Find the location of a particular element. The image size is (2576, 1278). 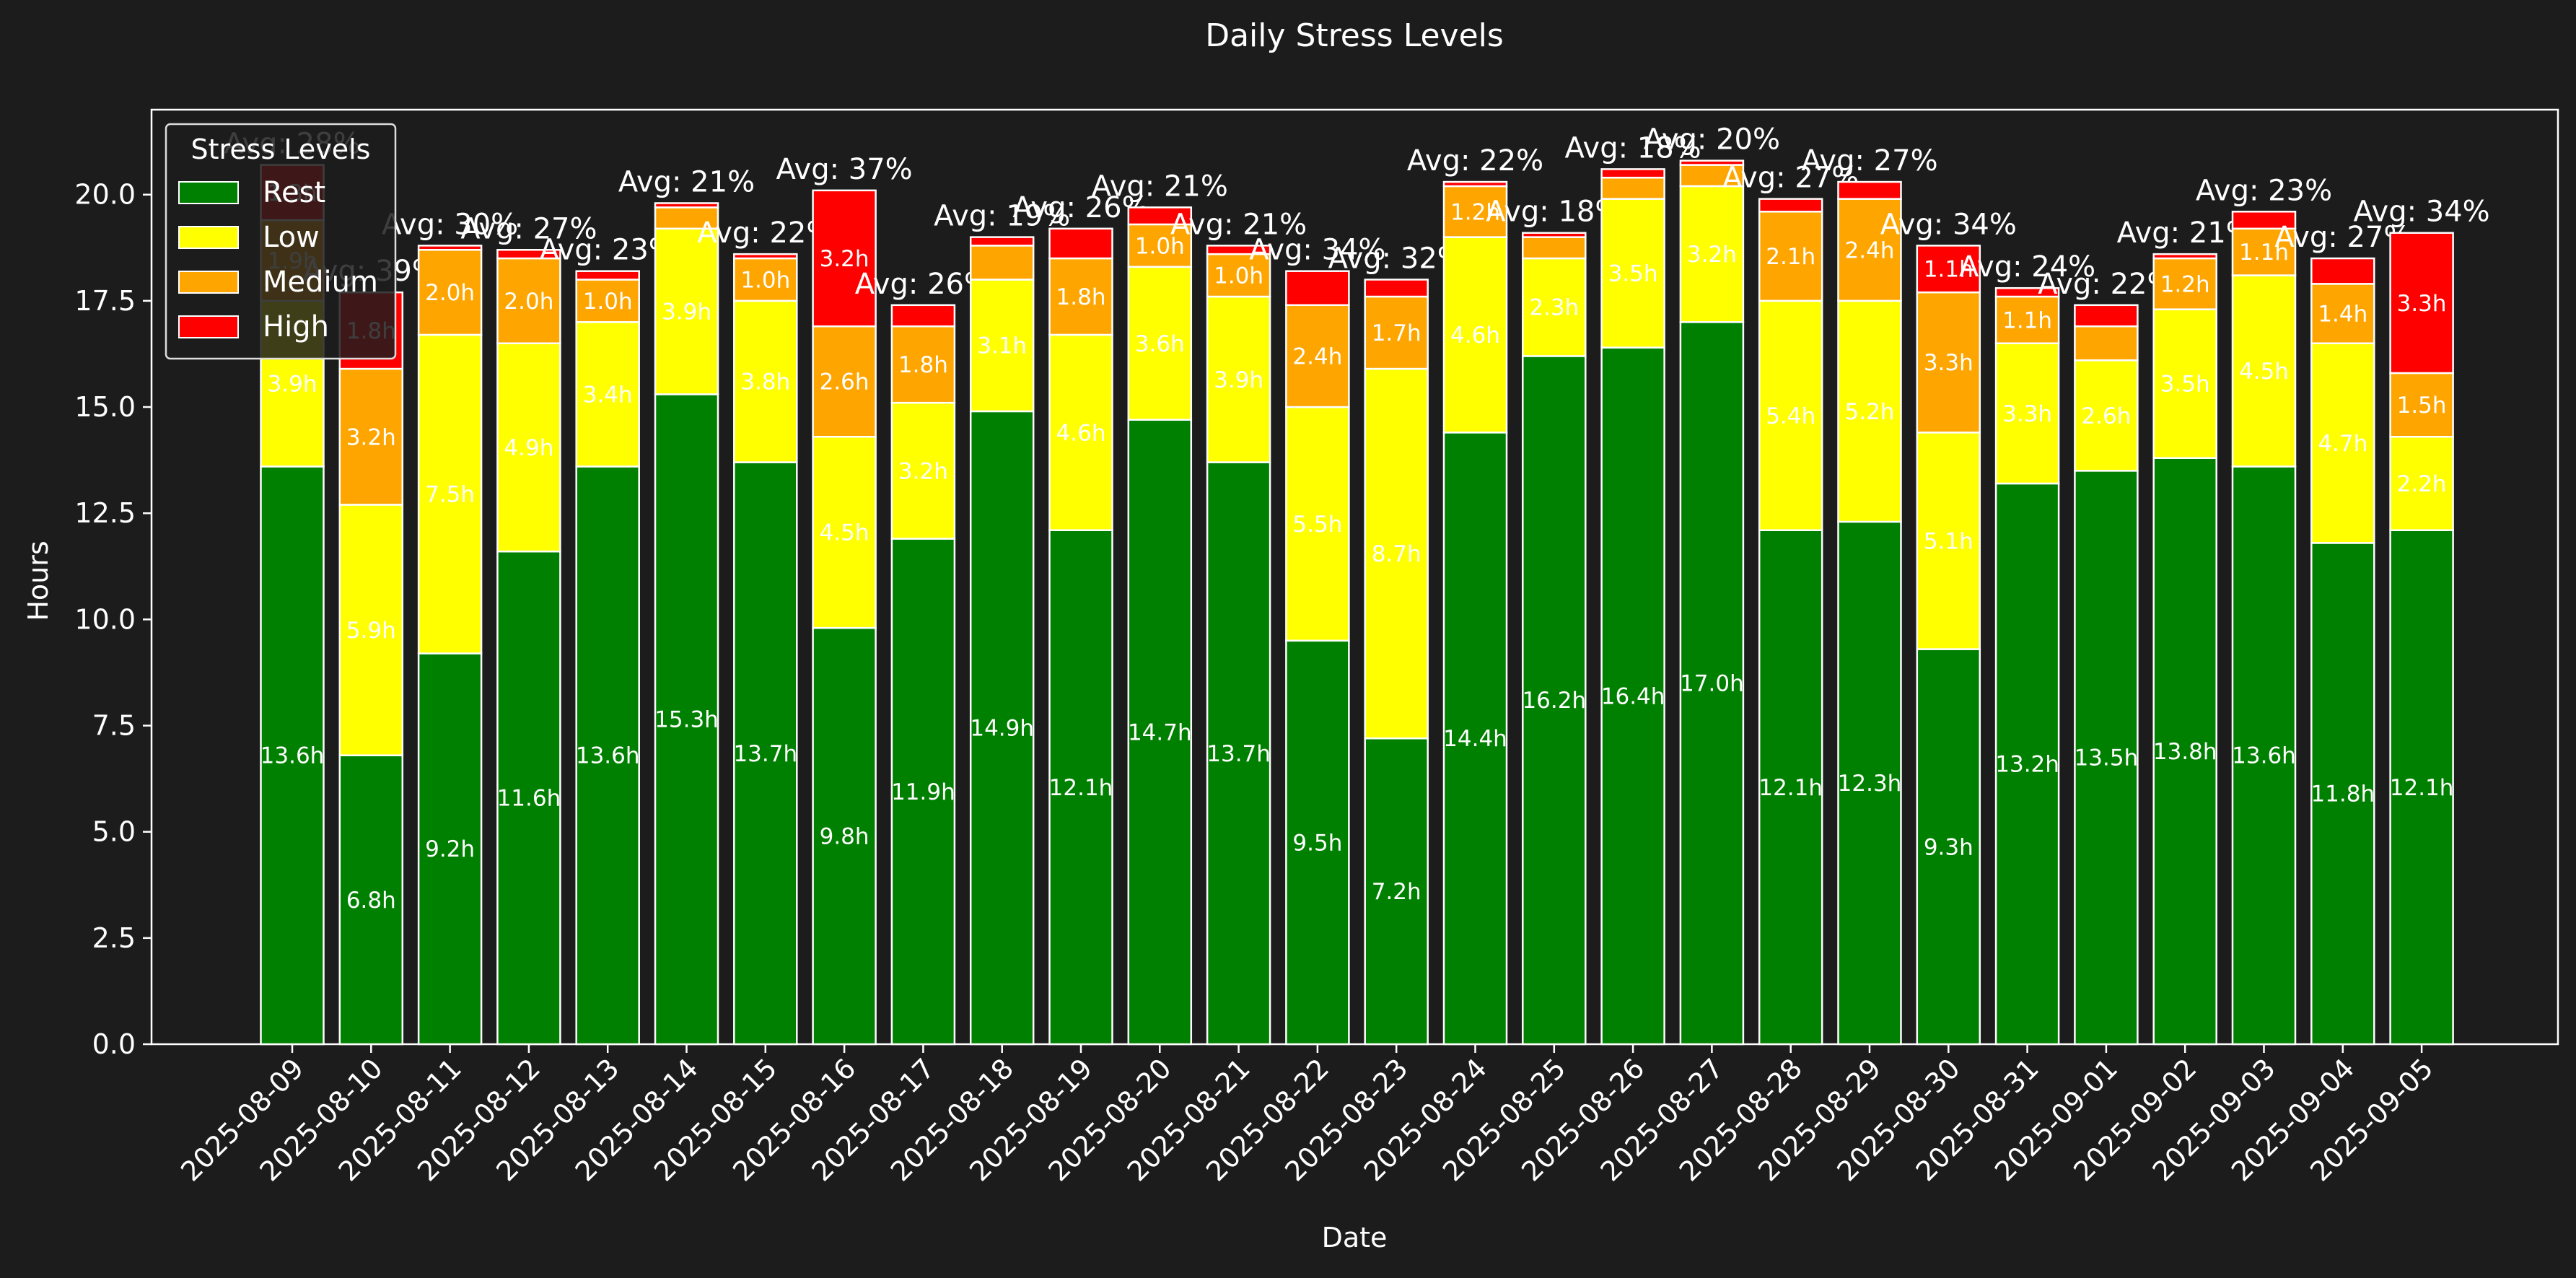

avg-annotation: Avg: 26% is located at coordinates (1080, 207).